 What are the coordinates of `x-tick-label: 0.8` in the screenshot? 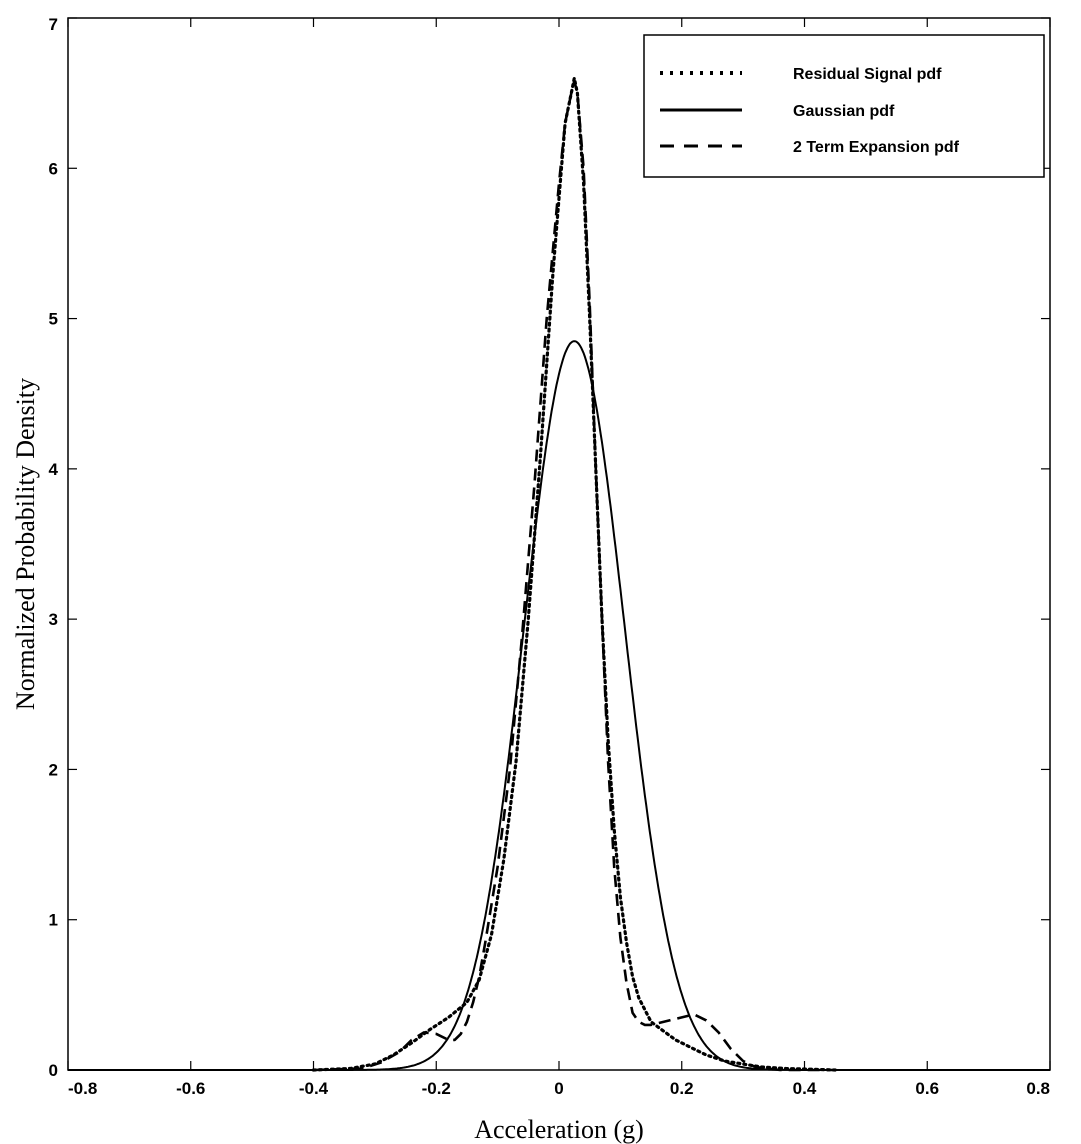 It's located at (1038, 1088).